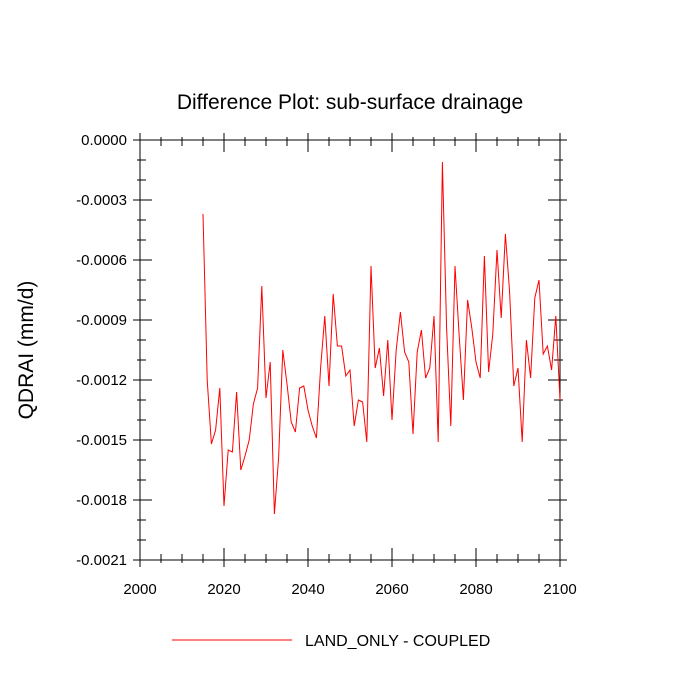 Image resolution: width=700 pixels, height=700 pixels. What do you see at coordinates (101, 380) in the screenshot?
I see `y-tick-label: -0.0012` at bounding box center [101, 380].